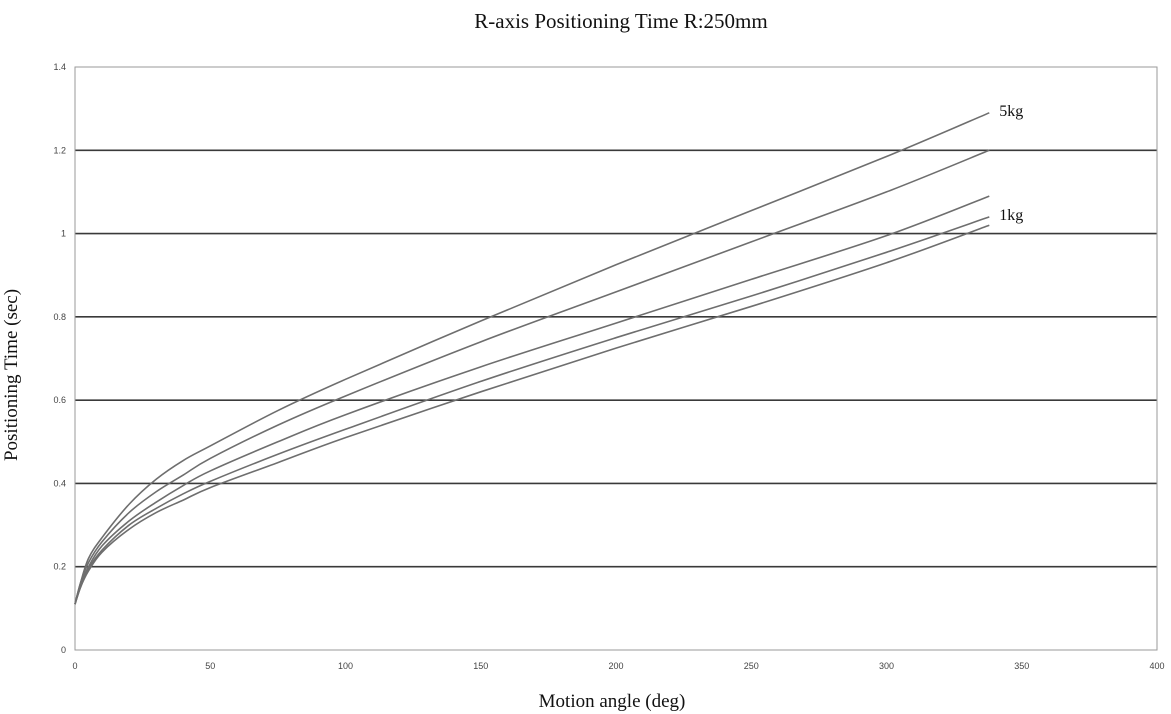  Describe the element at coordinates (63, 650) in the screenshot. I see `y-tick-label: 0` at that location.